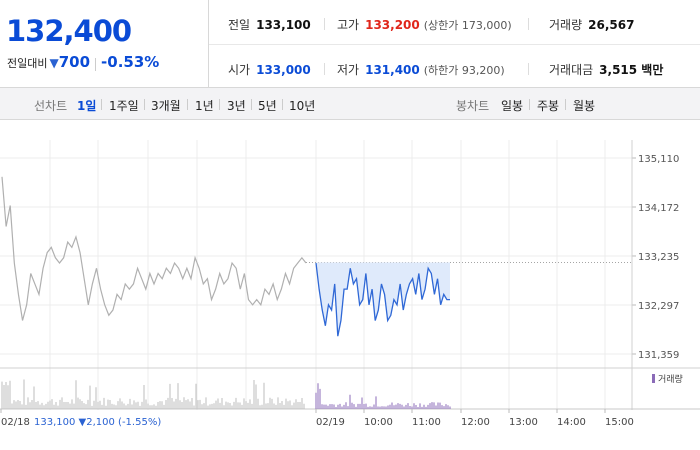 This screenshot has width=700, height=450. What do you see at coordinates (658, 306) in the screenshot?
I see `y-tick-label: 132,297` at bounding box center [658, 306].